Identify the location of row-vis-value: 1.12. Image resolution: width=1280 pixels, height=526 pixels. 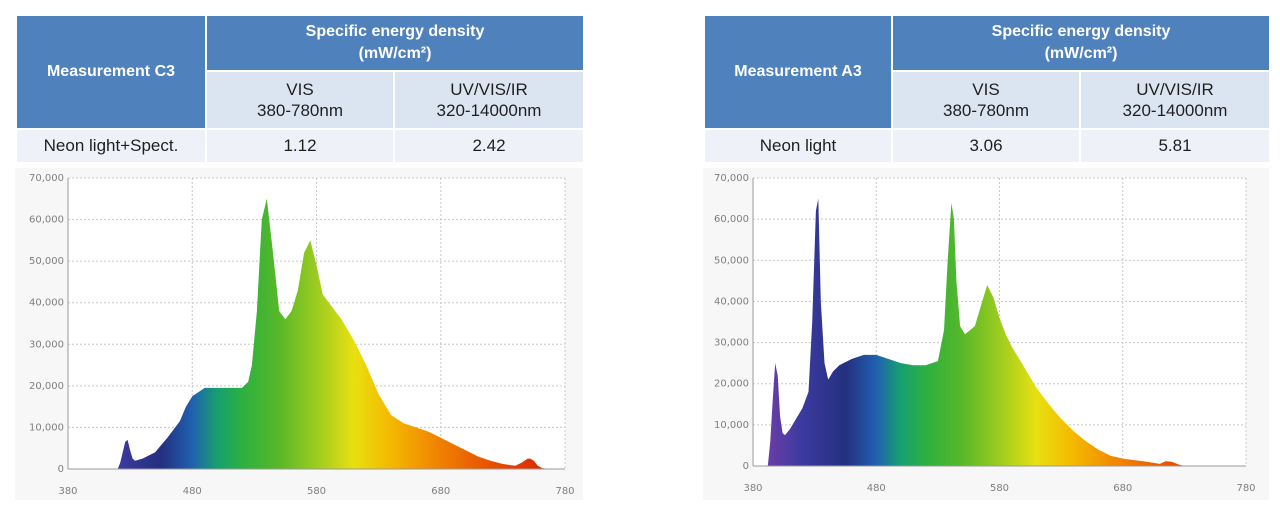
(300, 146).